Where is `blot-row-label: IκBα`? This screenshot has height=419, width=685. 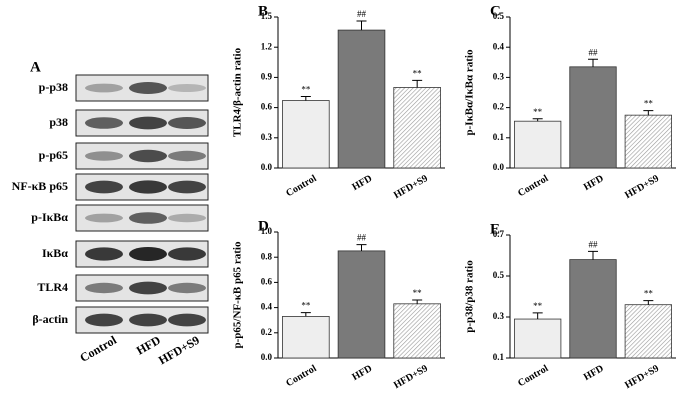 blot-row-label: IκBα is located at coordinates (55, 253).